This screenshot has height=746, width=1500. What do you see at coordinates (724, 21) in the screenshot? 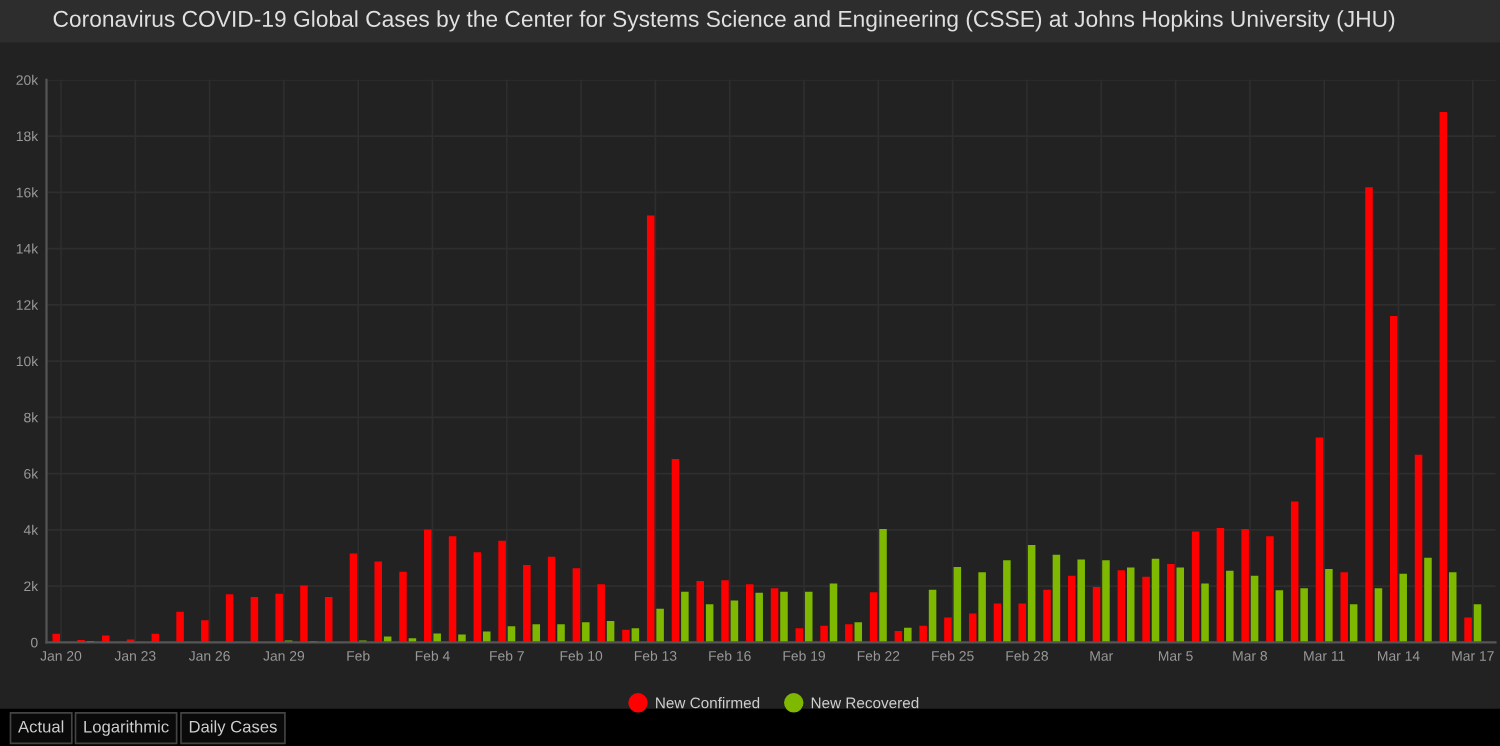
I see `chart-title: Coronavirus COVID-19 Global Cases by the Center for Systems Science and Engineering (CSSE) at Johns Hopkins University (JHU)` at bounding box center [724, 21].